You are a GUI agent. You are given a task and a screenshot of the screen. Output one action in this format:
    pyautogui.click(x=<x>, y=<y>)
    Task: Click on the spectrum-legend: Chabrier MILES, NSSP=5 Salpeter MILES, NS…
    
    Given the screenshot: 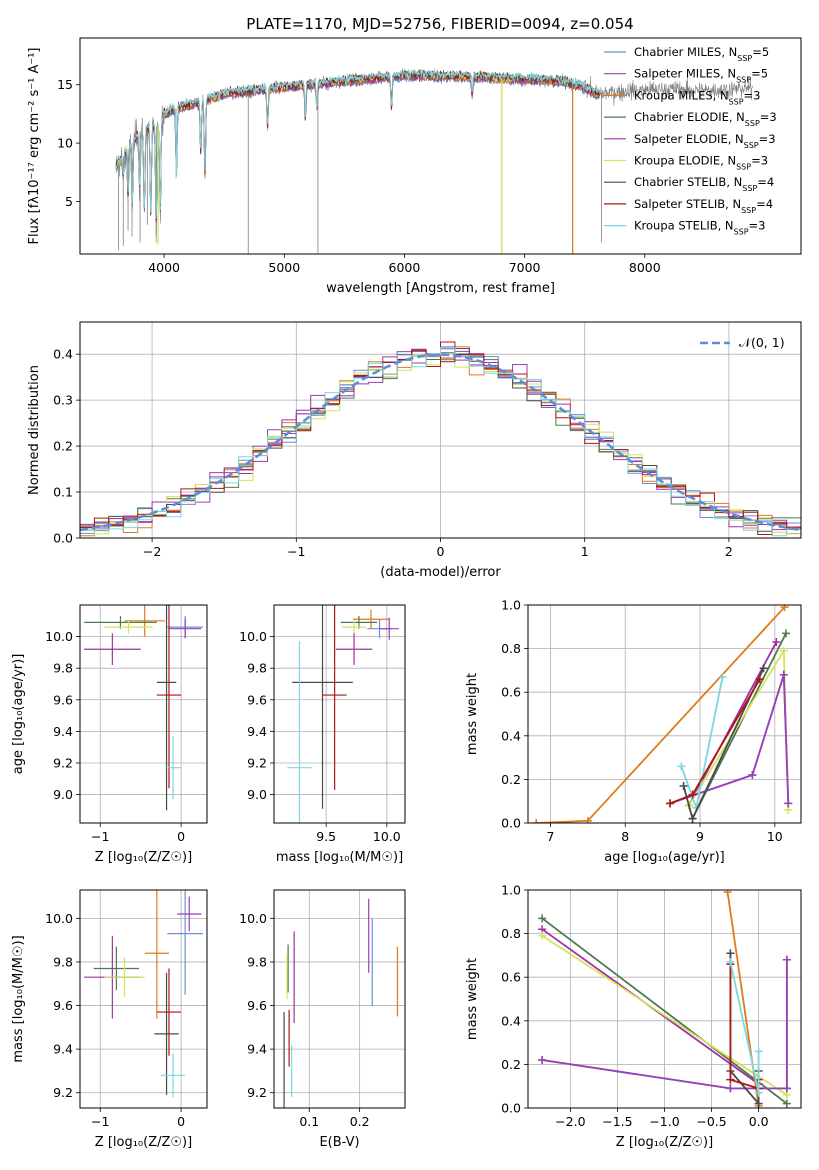 What is the action you would take?
    pyautogui.click(x=690, y=140)
    